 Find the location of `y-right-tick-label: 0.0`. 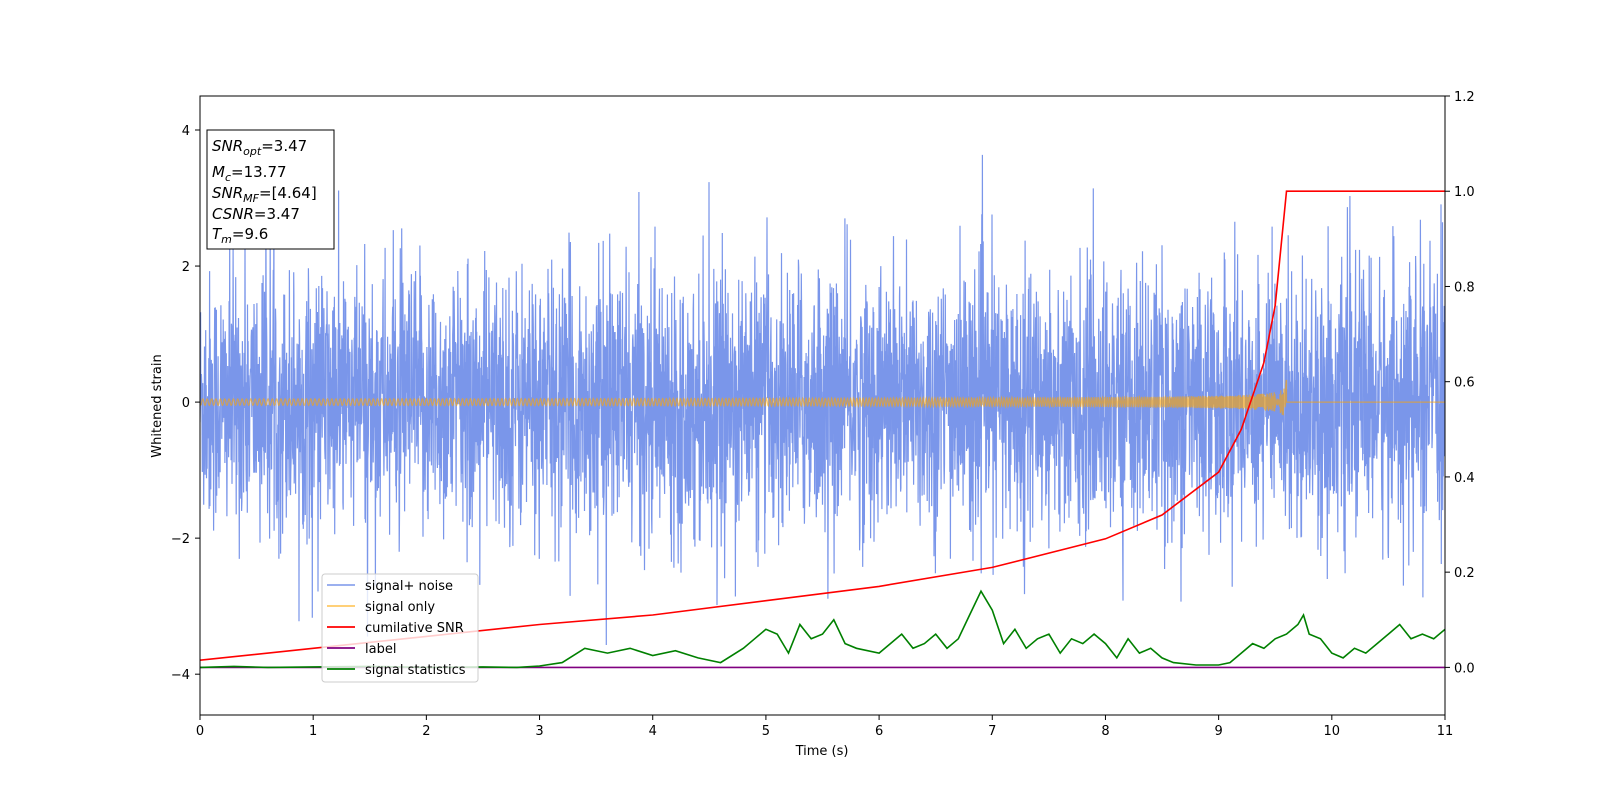

y-right-tick-label: 0.0 is located at coordinates (1464, 668).